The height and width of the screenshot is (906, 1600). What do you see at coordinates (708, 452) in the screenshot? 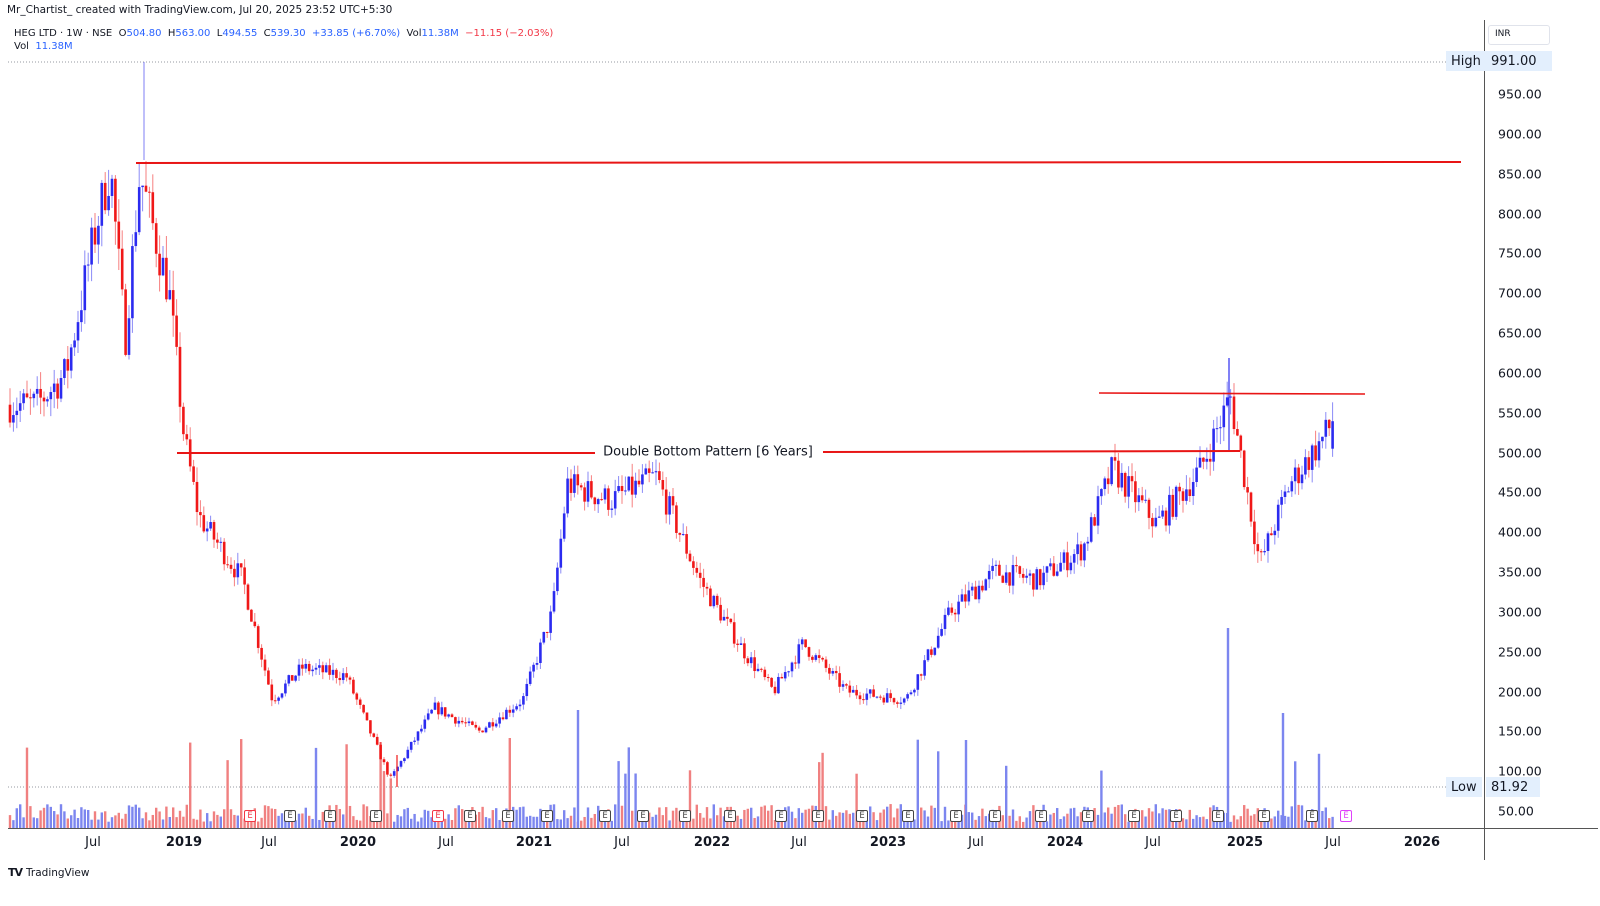
I see `double-bottom-annotation: Double Bottom Pattern [6 Years]` at bounding box center [708, 452].